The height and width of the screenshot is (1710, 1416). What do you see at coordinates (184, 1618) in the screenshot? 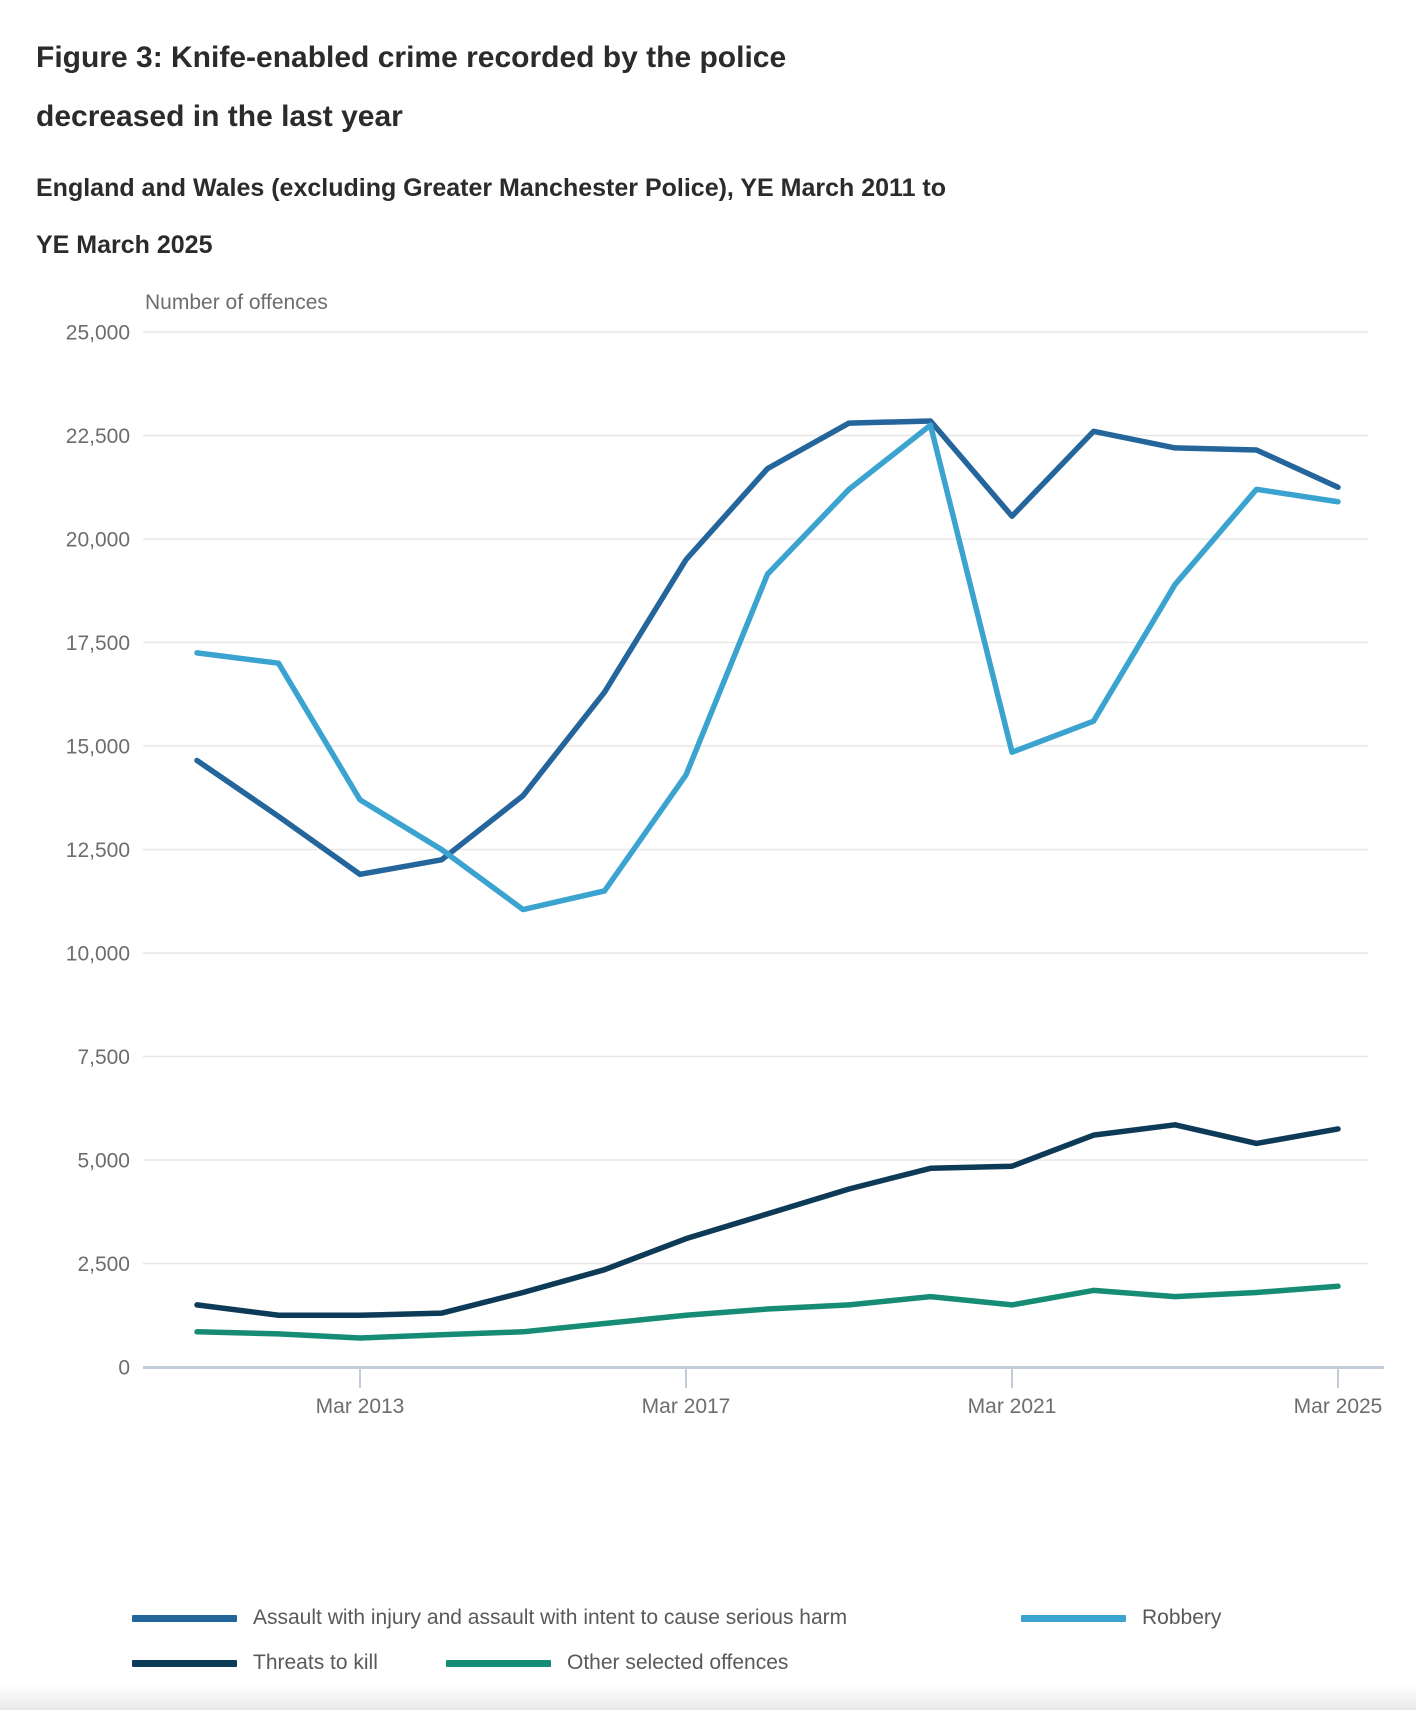
I see `legend-swatch-assault` at bounding box center [184, 1618].